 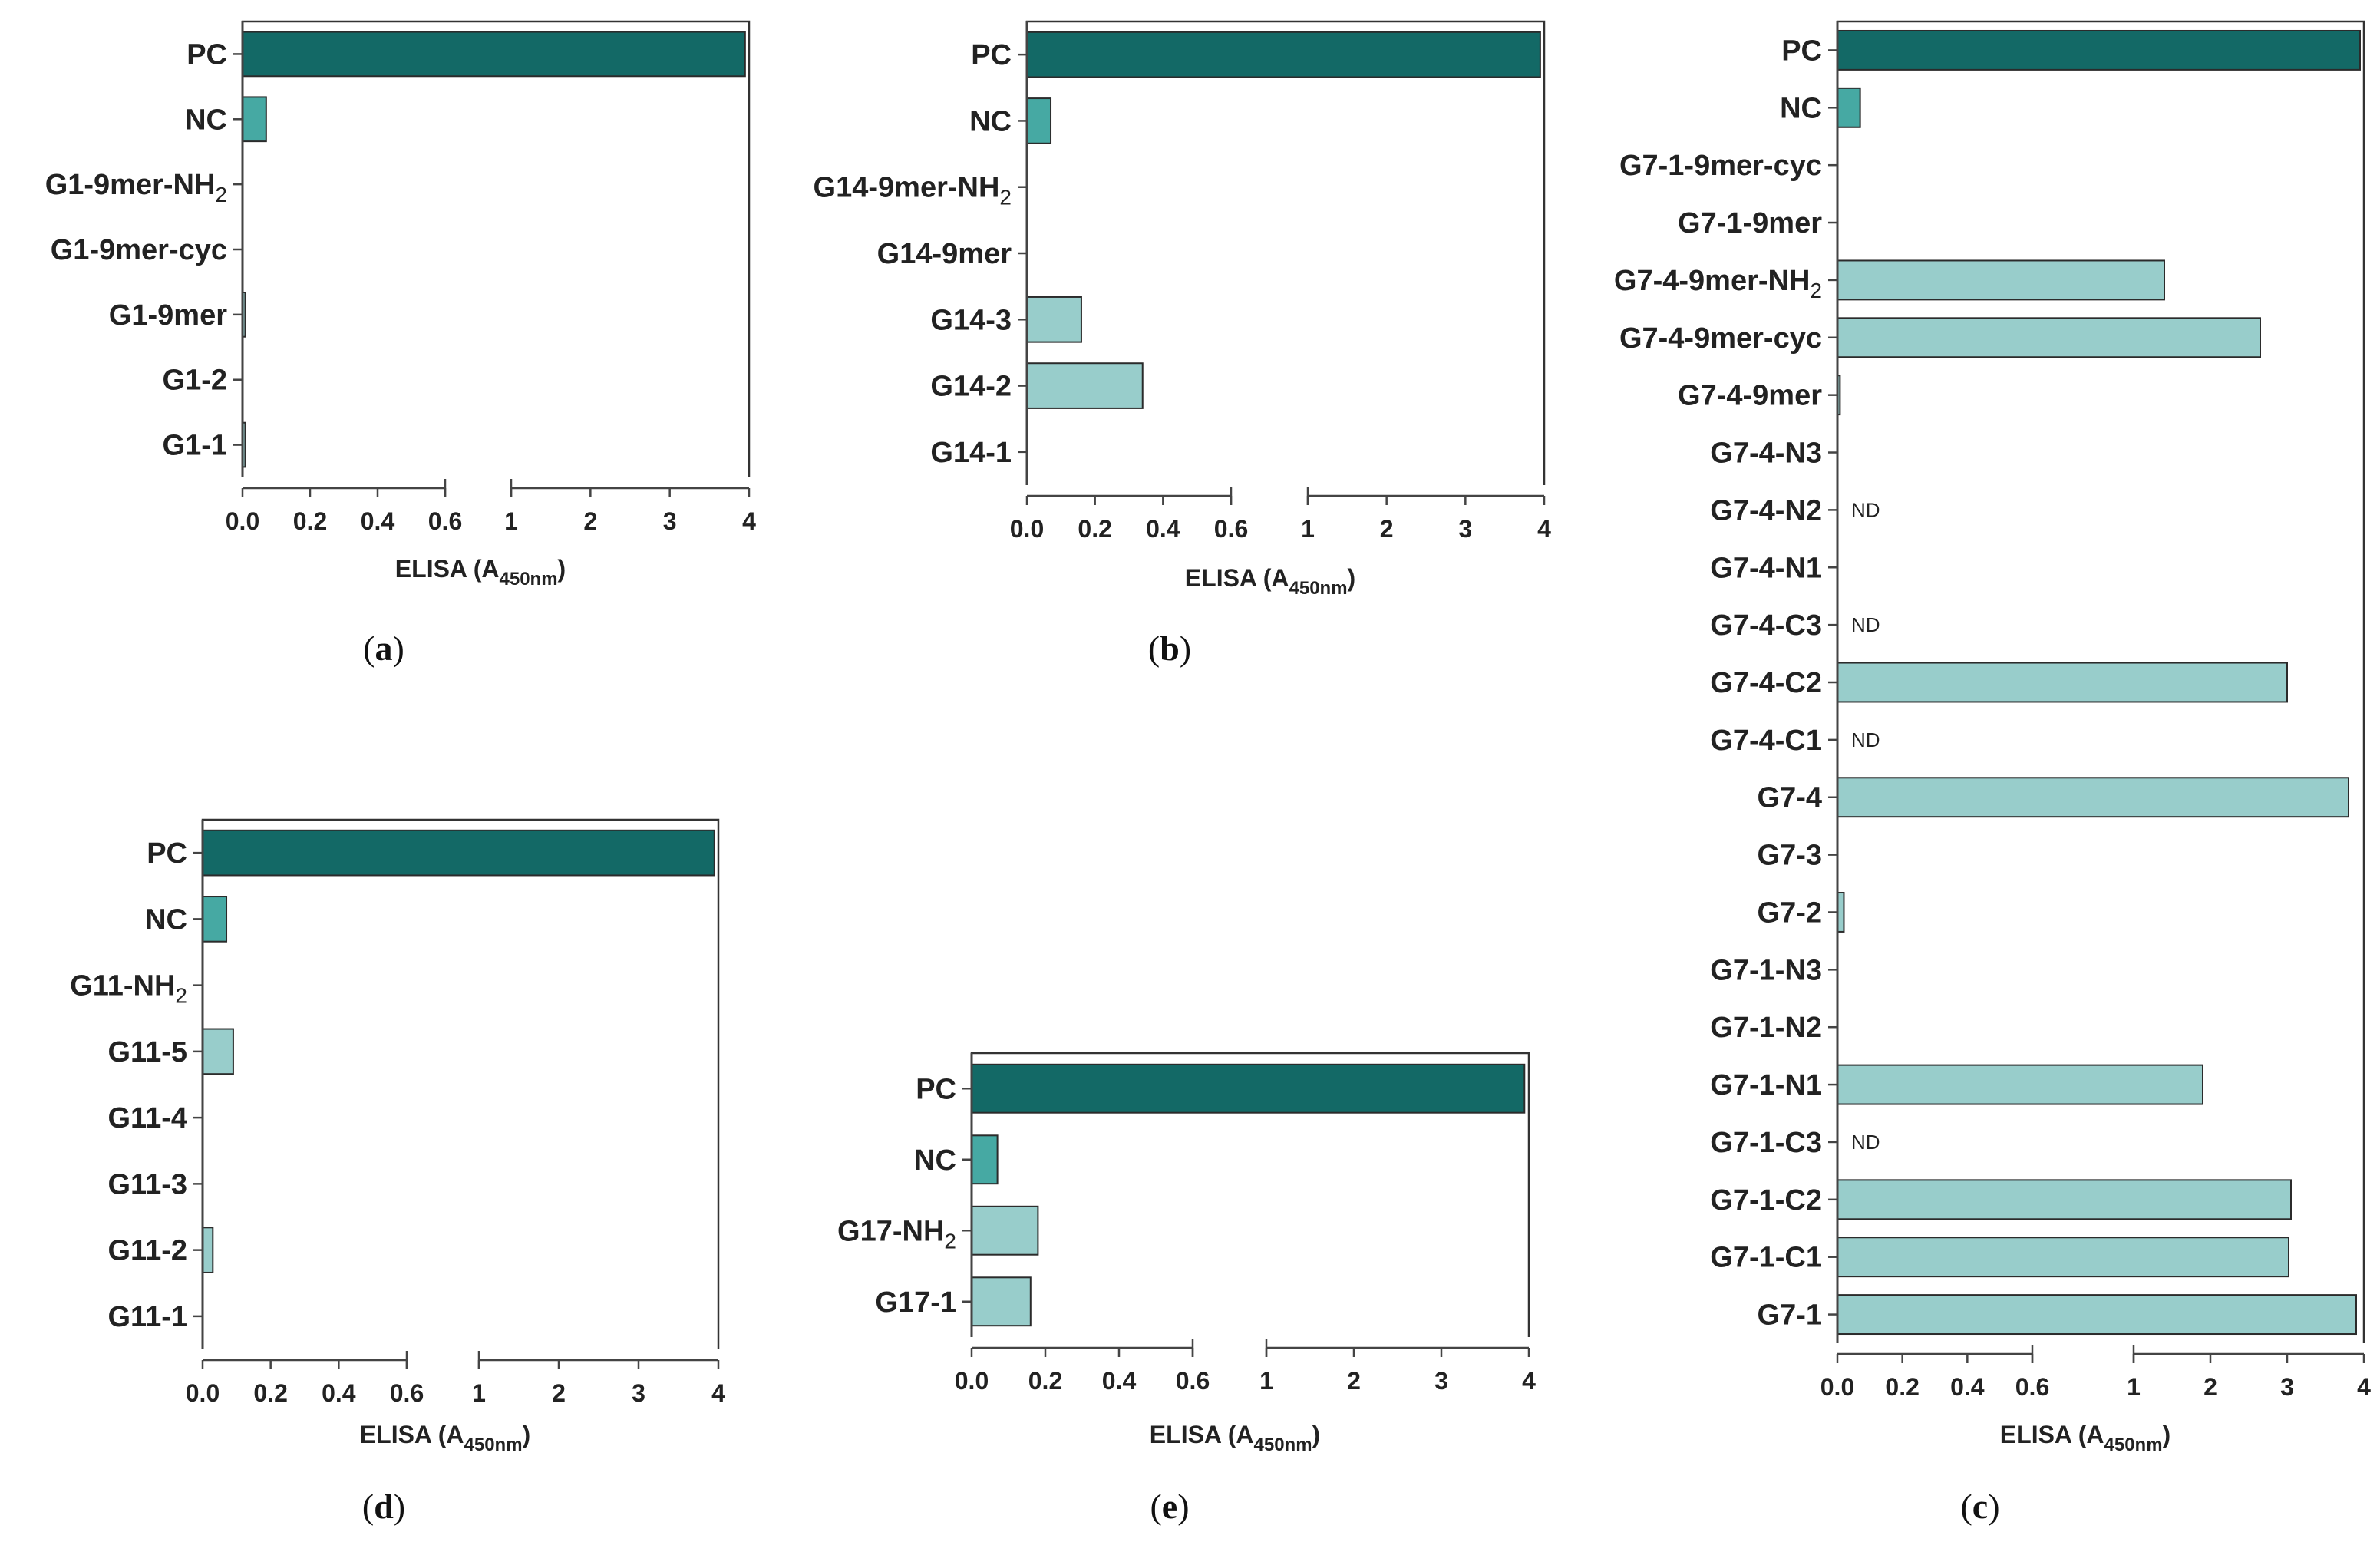 I want to click on category-label: G7-4-9mer-cyc, so click(x=1721, y=338).